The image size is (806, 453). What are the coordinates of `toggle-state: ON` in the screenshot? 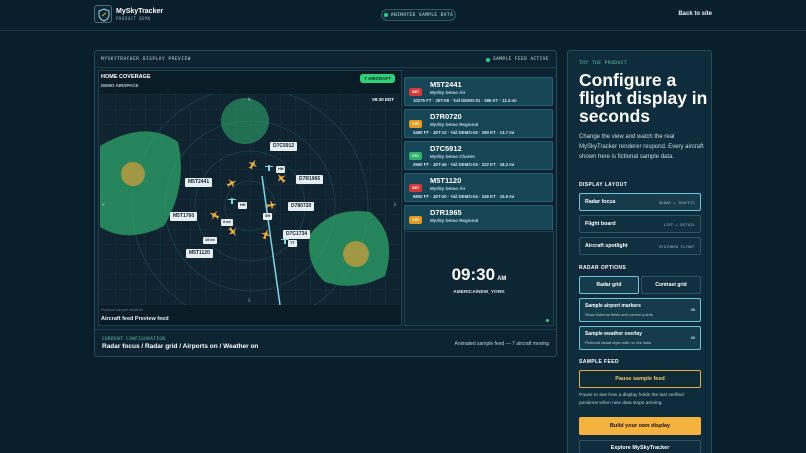 It's located at (692, 310).